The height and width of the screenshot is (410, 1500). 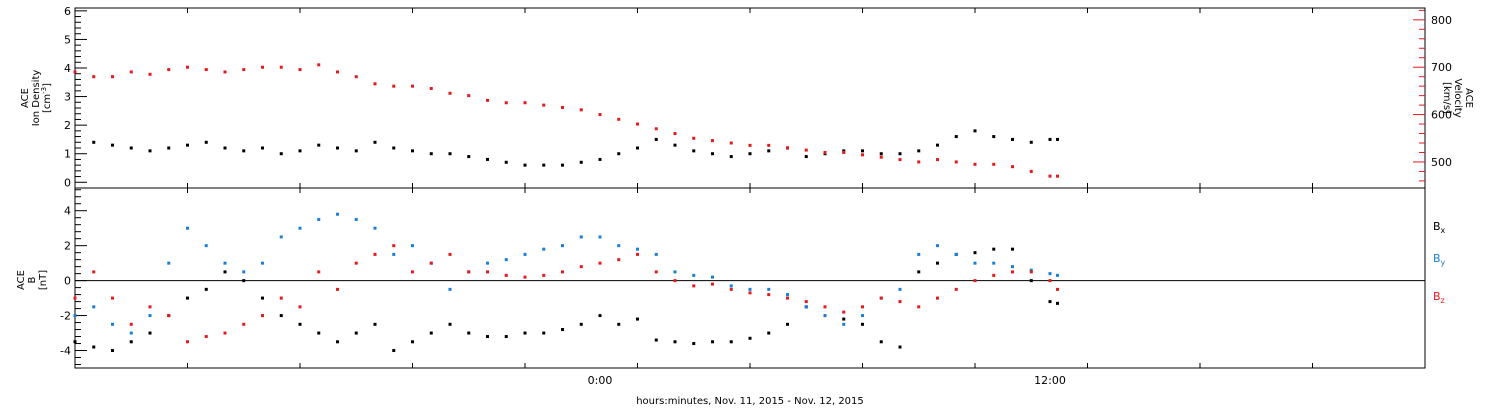 I want to click on top-right-tick-label: 800, so click(x=1441, y=20).